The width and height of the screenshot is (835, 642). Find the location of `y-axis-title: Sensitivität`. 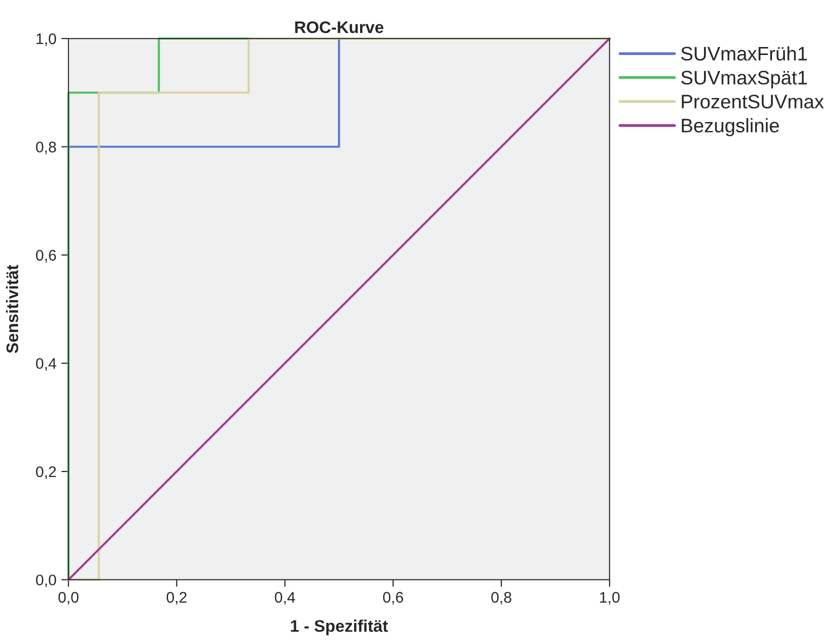

y-axis-title: Sensitivität is located at coordinates (12, 309).